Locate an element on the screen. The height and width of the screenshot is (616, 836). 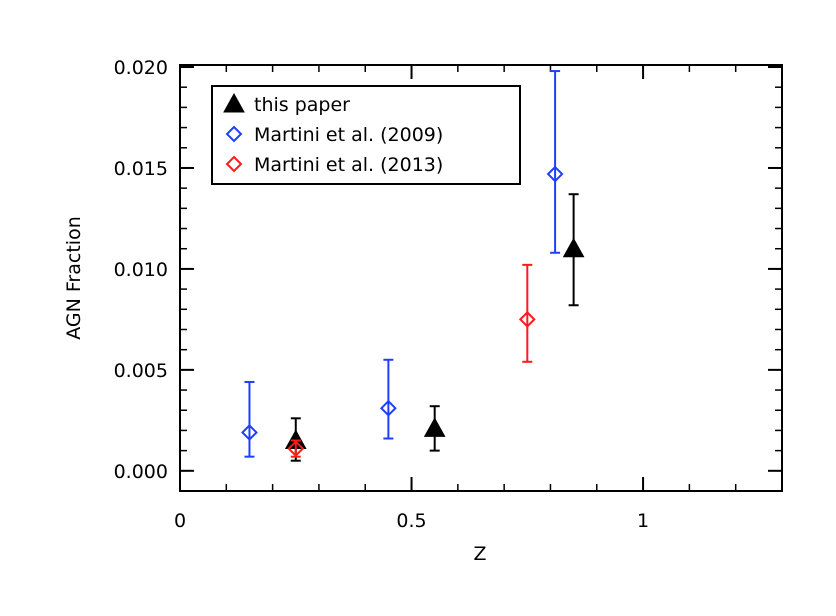
x-axis-title: Z is located at coordinates (479, 554).